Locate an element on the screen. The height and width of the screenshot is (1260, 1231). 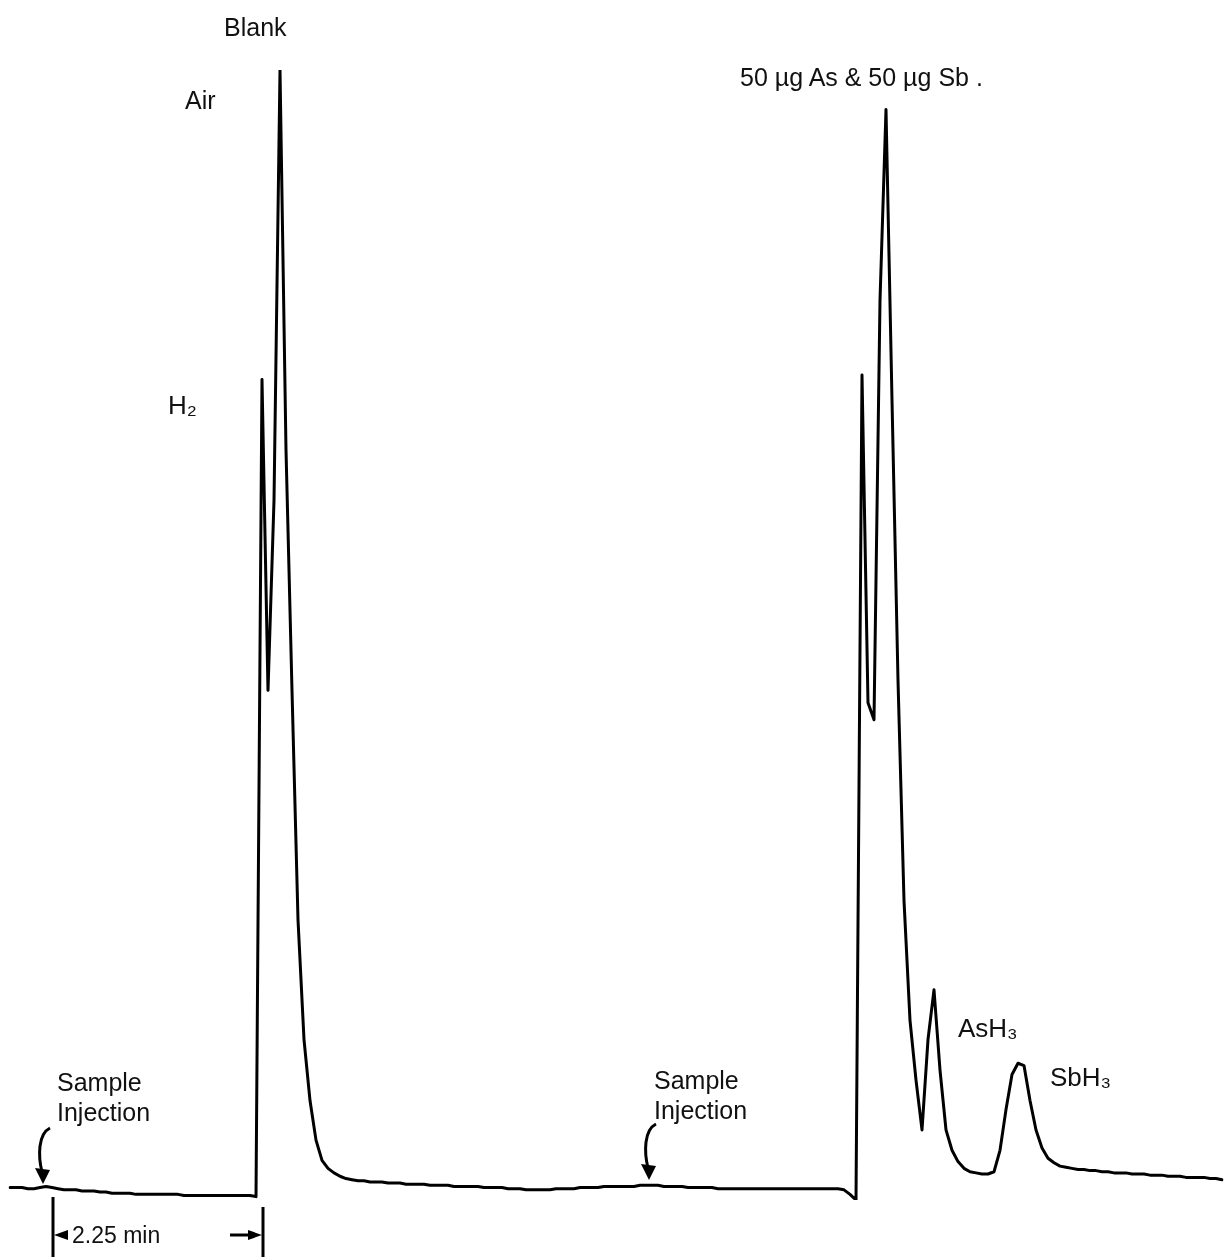
annotation: SbH₃ is located at coordinates (1081, 1077).